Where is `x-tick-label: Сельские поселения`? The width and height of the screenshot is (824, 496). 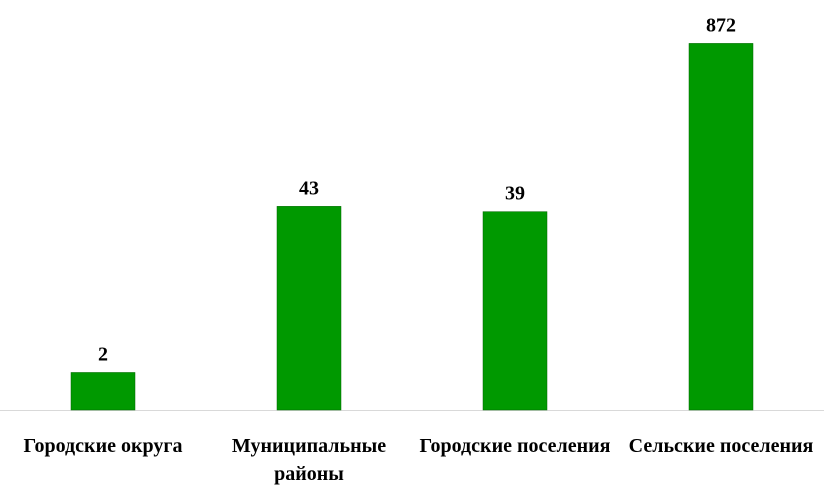
x-tick-label: Сельские поселения is located at coordinates (721, 446).